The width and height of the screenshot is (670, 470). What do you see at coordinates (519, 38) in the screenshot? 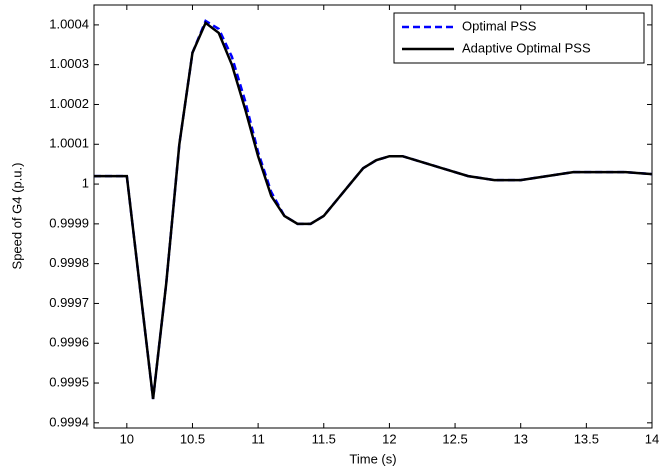
I see `legend-box` at bounding box center [519, 38].